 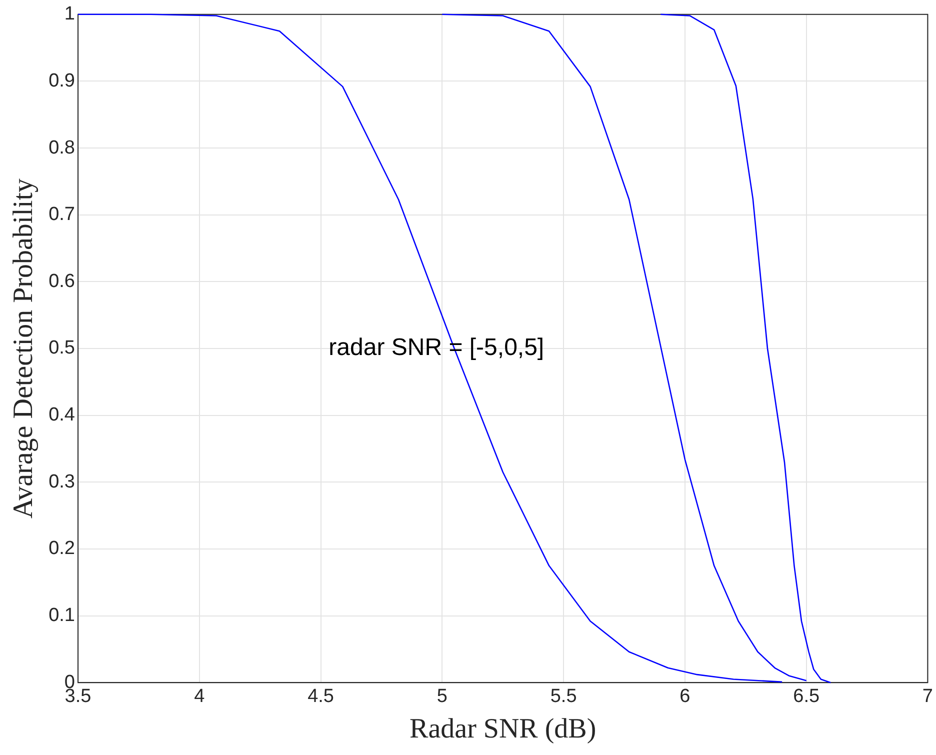 What do you see at coordinates (62, 549) in the screenshot?
I see `y-tick-label: 0.2` at bounding box center [62, 549].